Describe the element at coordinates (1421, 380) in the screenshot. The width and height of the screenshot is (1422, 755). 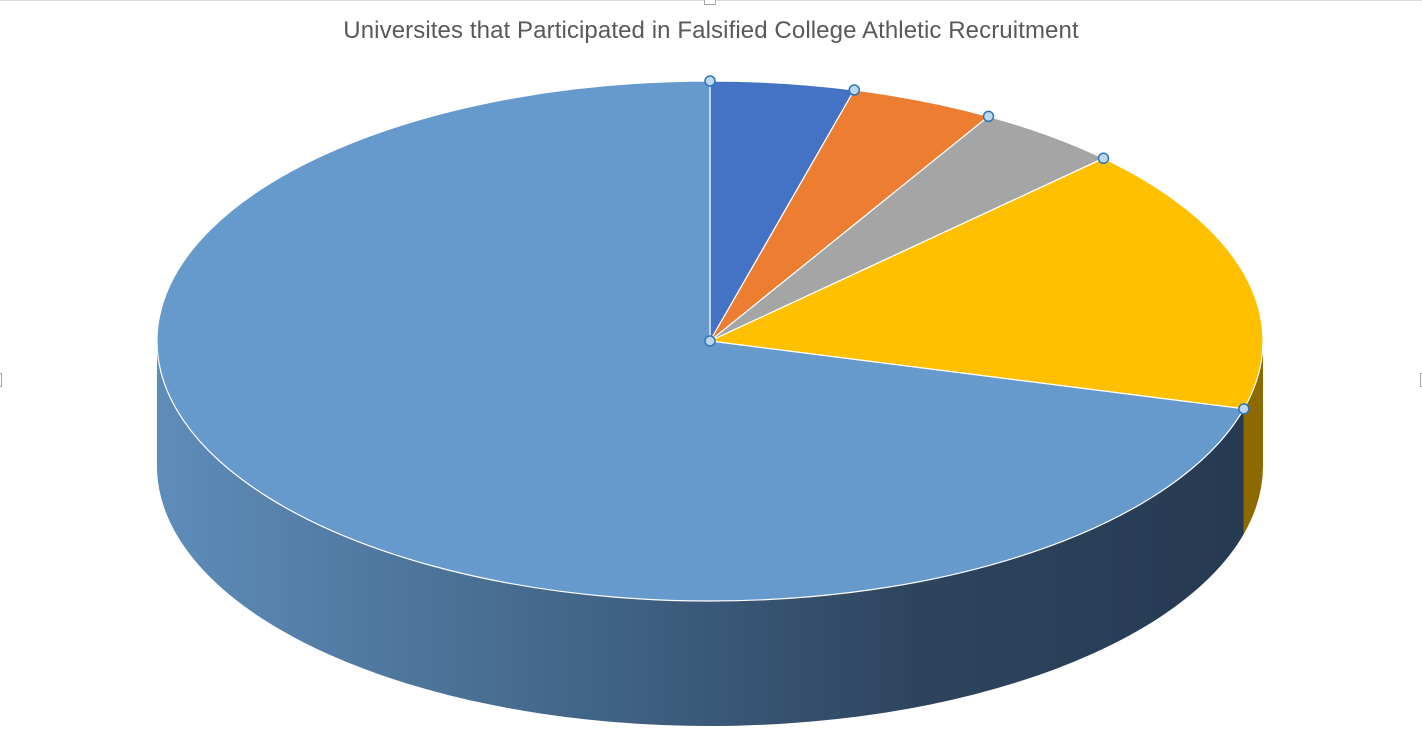
I see `chart-resize-handle-right` at that location.